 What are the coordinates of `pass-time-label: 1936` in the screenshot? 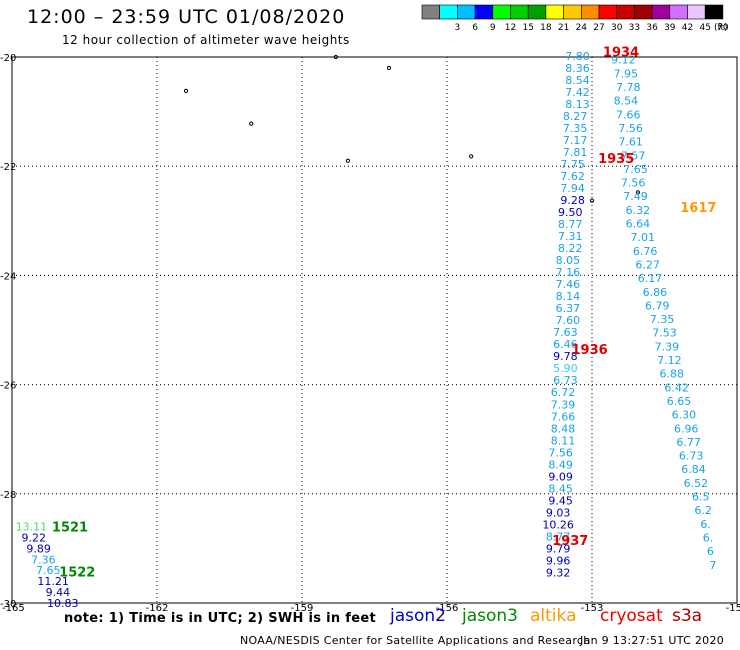 It's located at (589, 350).